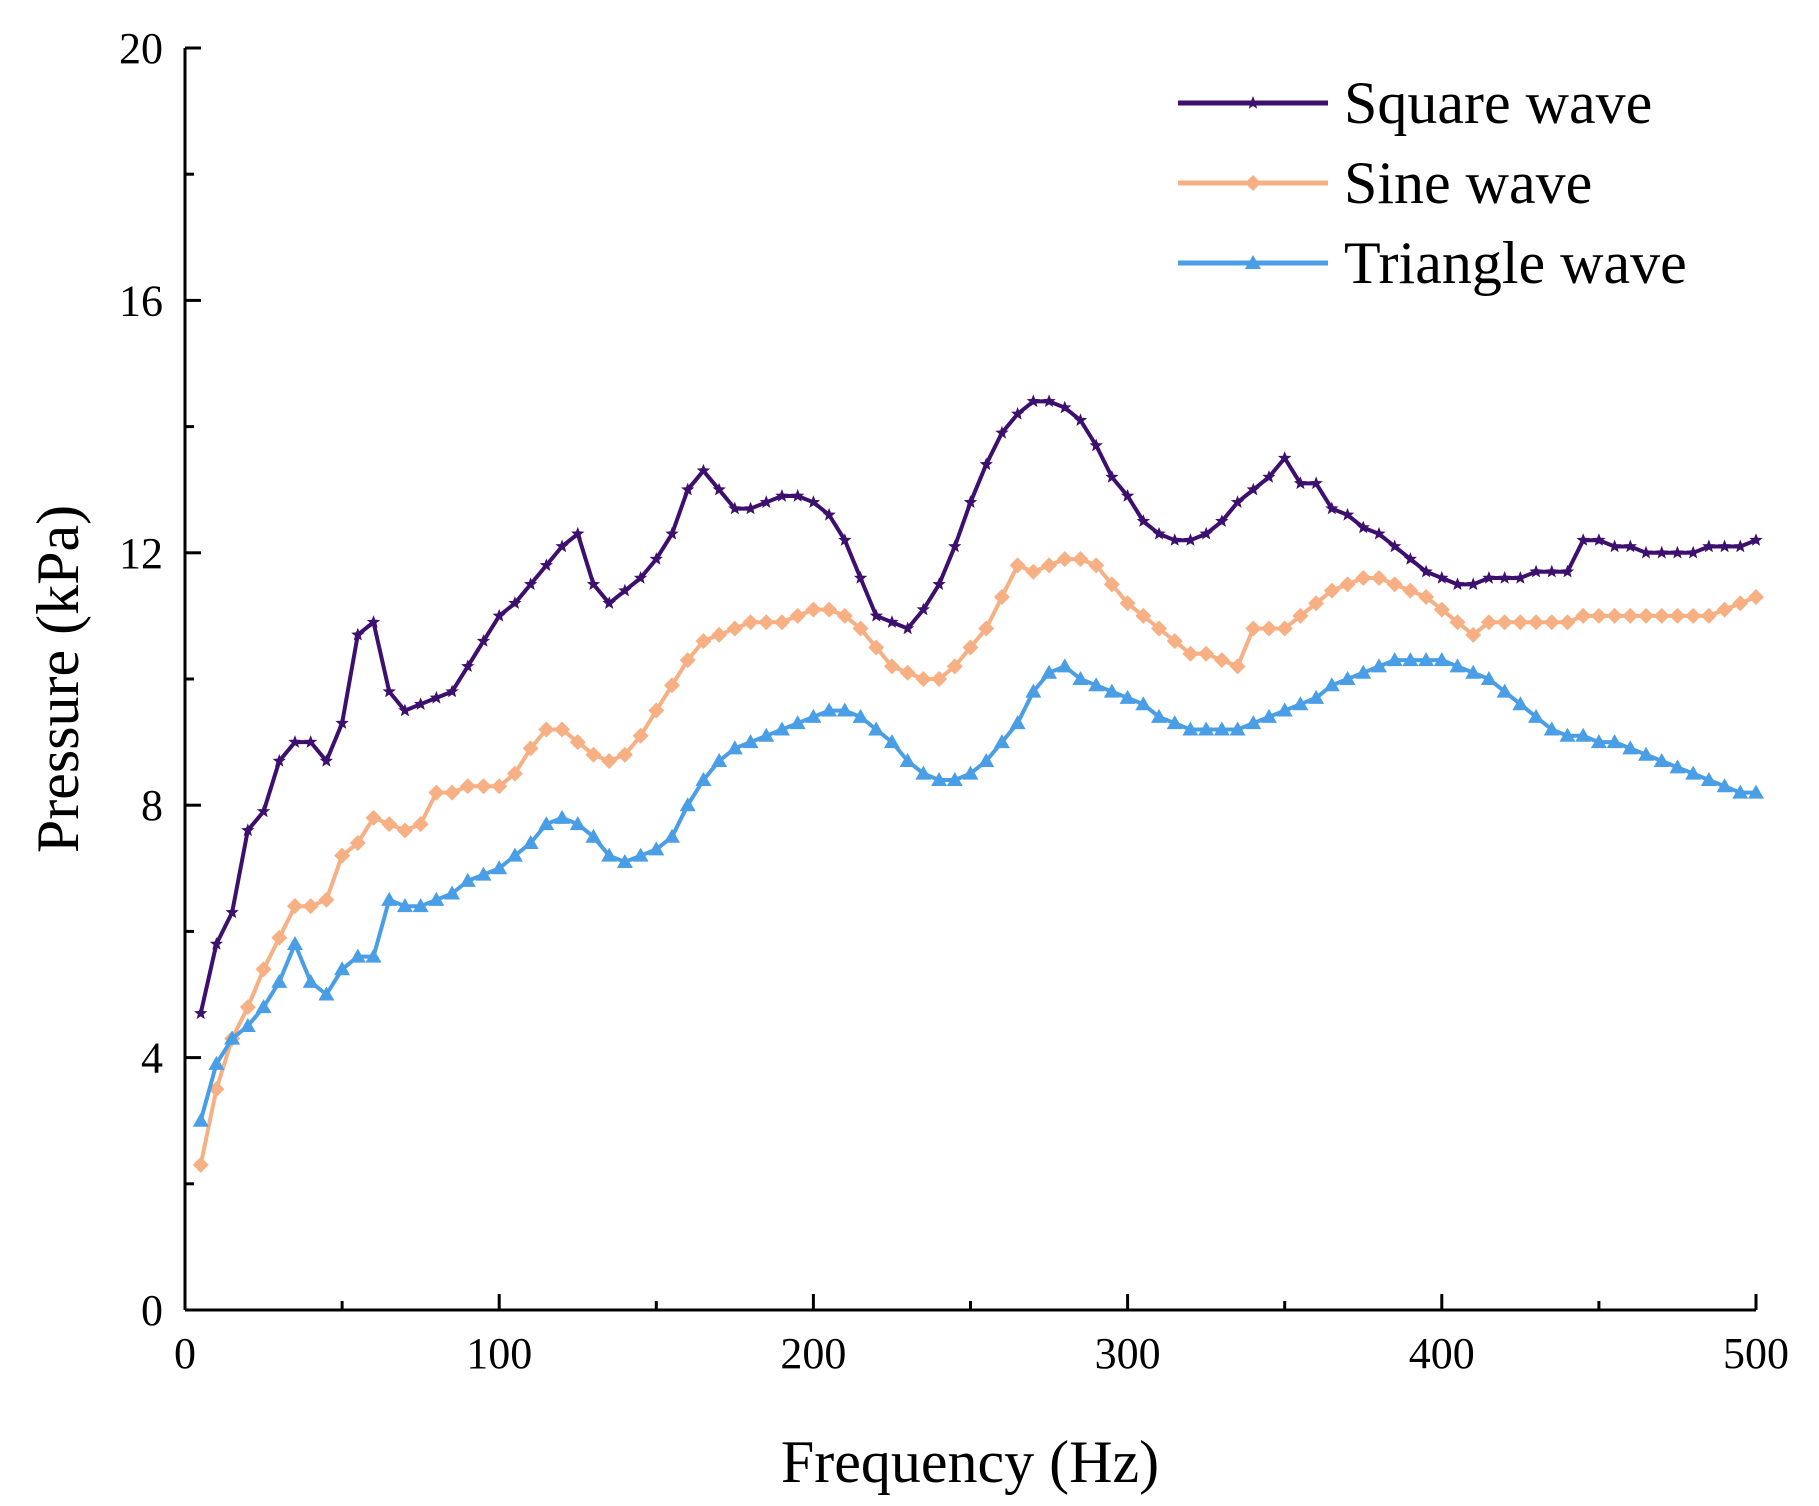 The height and width of the screenshot is (1506, 1819). I want to click on legend-marker-triangle-wave, so click(1253, 262).